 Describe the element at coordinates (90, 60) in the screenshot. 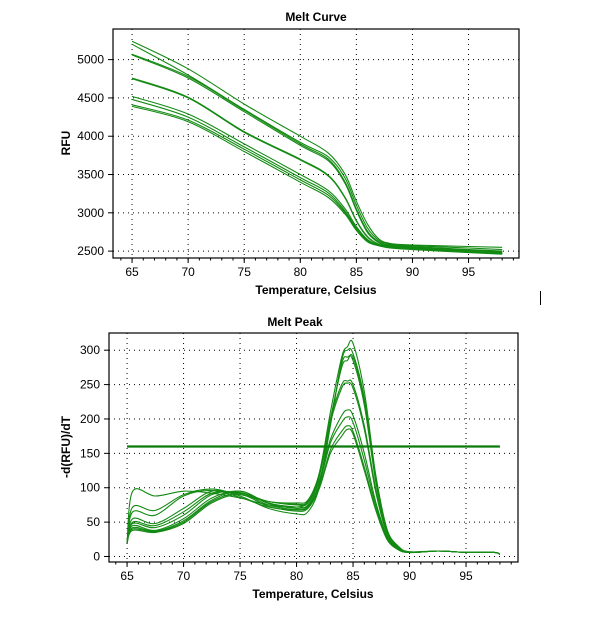

I see `y-tick-label: 5000` at that location.